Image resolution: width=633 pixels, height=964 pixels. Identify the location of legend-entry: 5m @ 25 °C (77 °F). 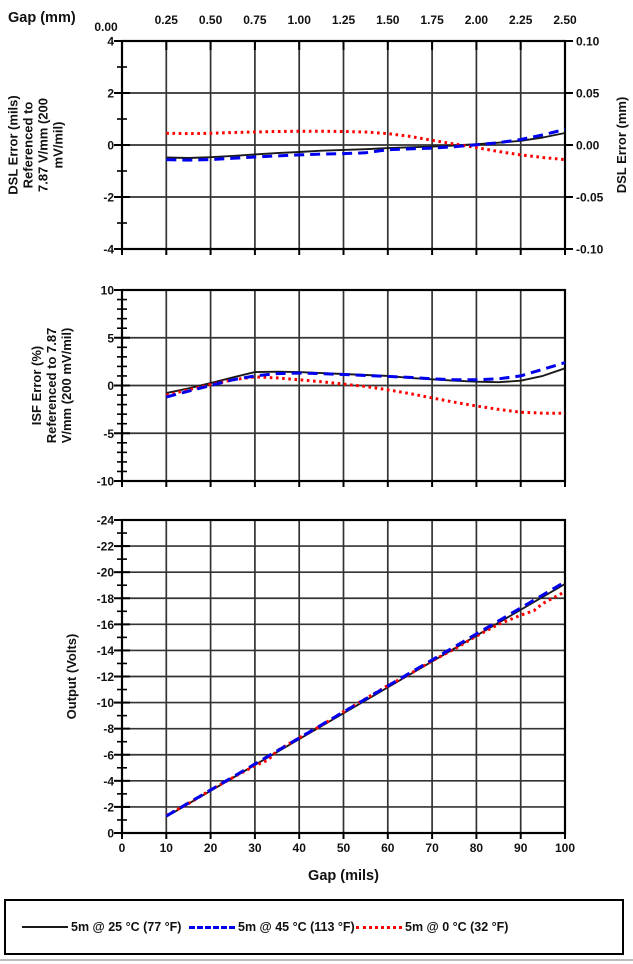
(105, 927).